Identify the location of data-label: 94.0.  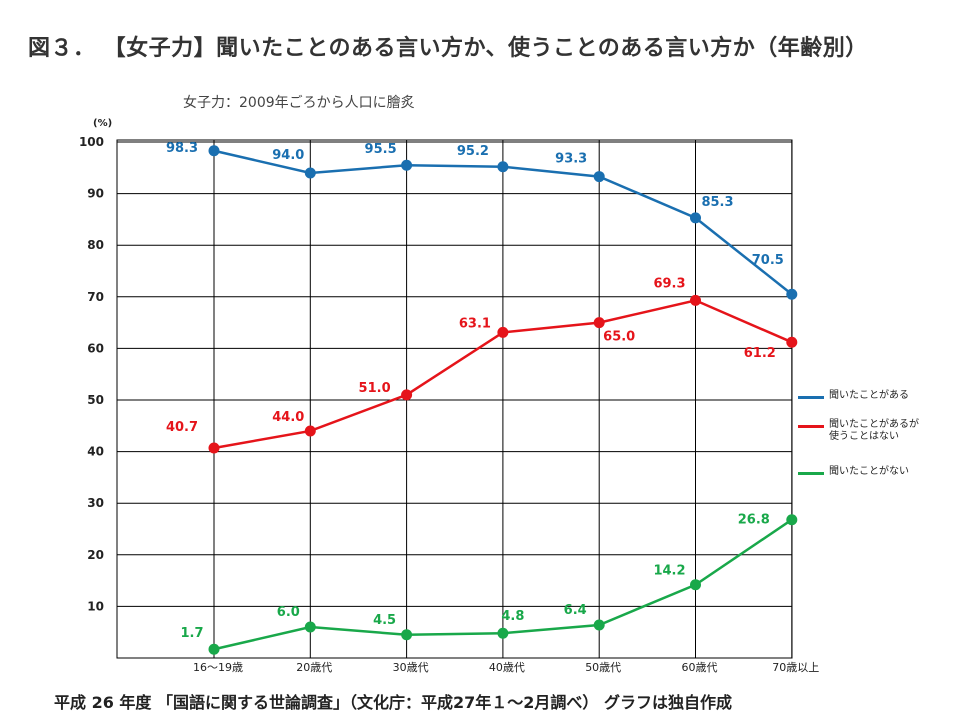
(288, 155).